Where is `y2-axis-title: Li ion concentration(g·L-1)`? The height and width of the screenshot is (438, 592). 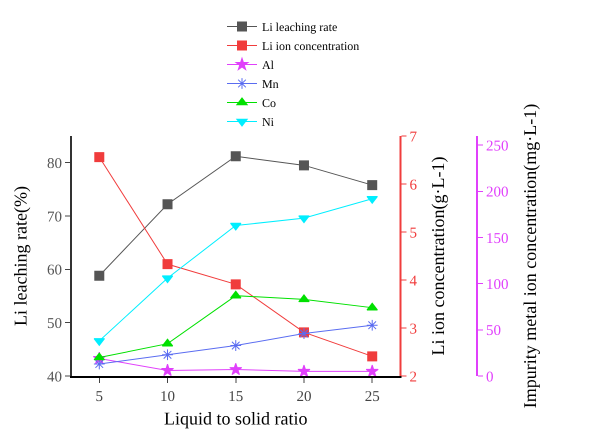
y2-axis-title: Li ion concentration(g·L-1) is located at coordinates (438, 256).